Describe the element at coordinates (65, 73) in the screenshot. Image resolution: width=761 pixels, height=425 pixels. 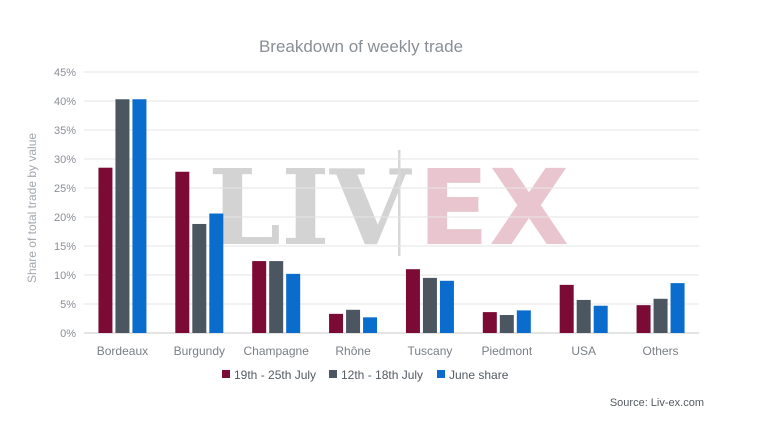
I see `y-tick-label: 45%` at that location.